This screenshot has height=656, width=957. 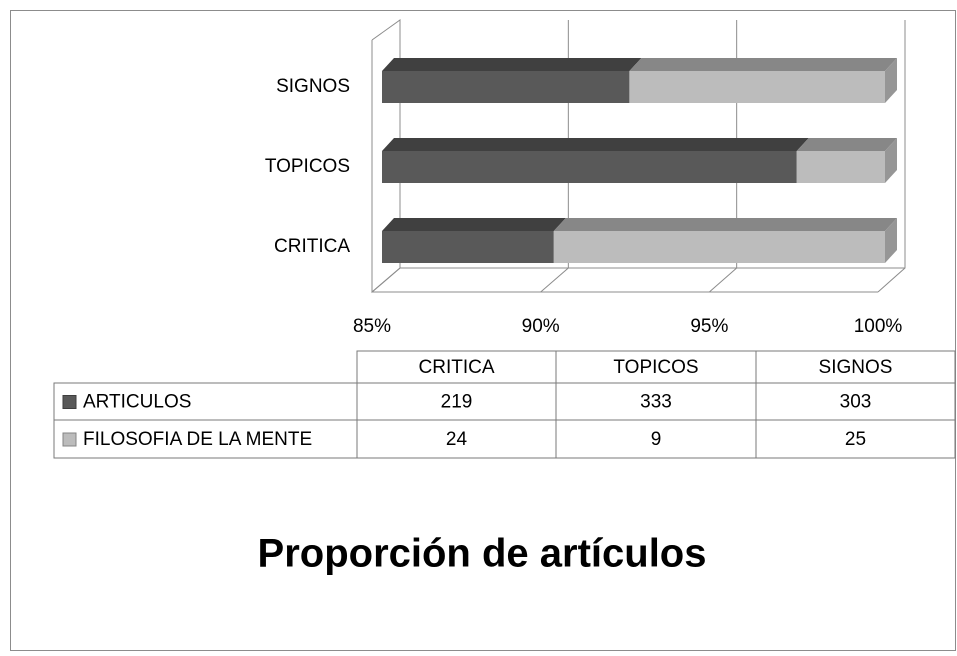 I want to click on x-tick-label: 100%, so click(x=878, y=326).